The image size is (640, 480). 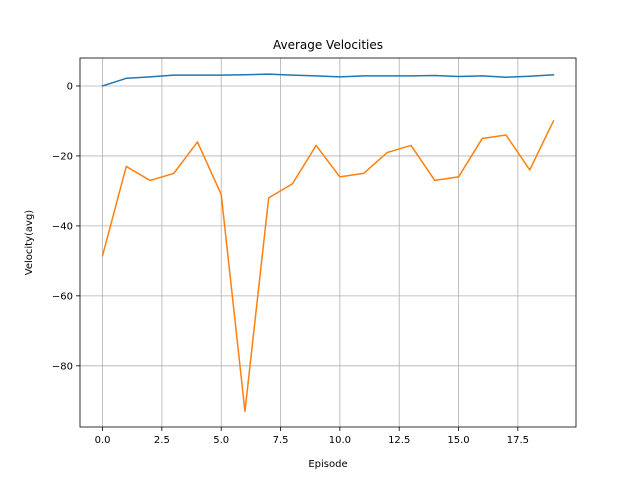 I want to click on x-tick-label: 17.5, so click(x=518, y=440).